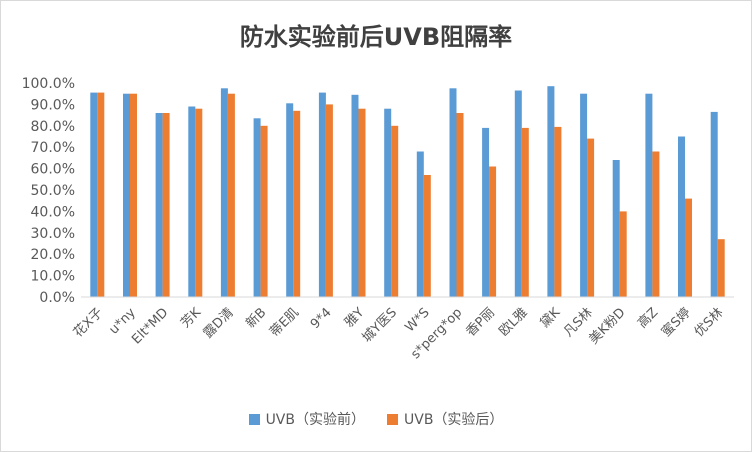 The height and width of the screenshot is (452, 752). I want to click on x-category-label: 蜜S婷, so click(676, 323).